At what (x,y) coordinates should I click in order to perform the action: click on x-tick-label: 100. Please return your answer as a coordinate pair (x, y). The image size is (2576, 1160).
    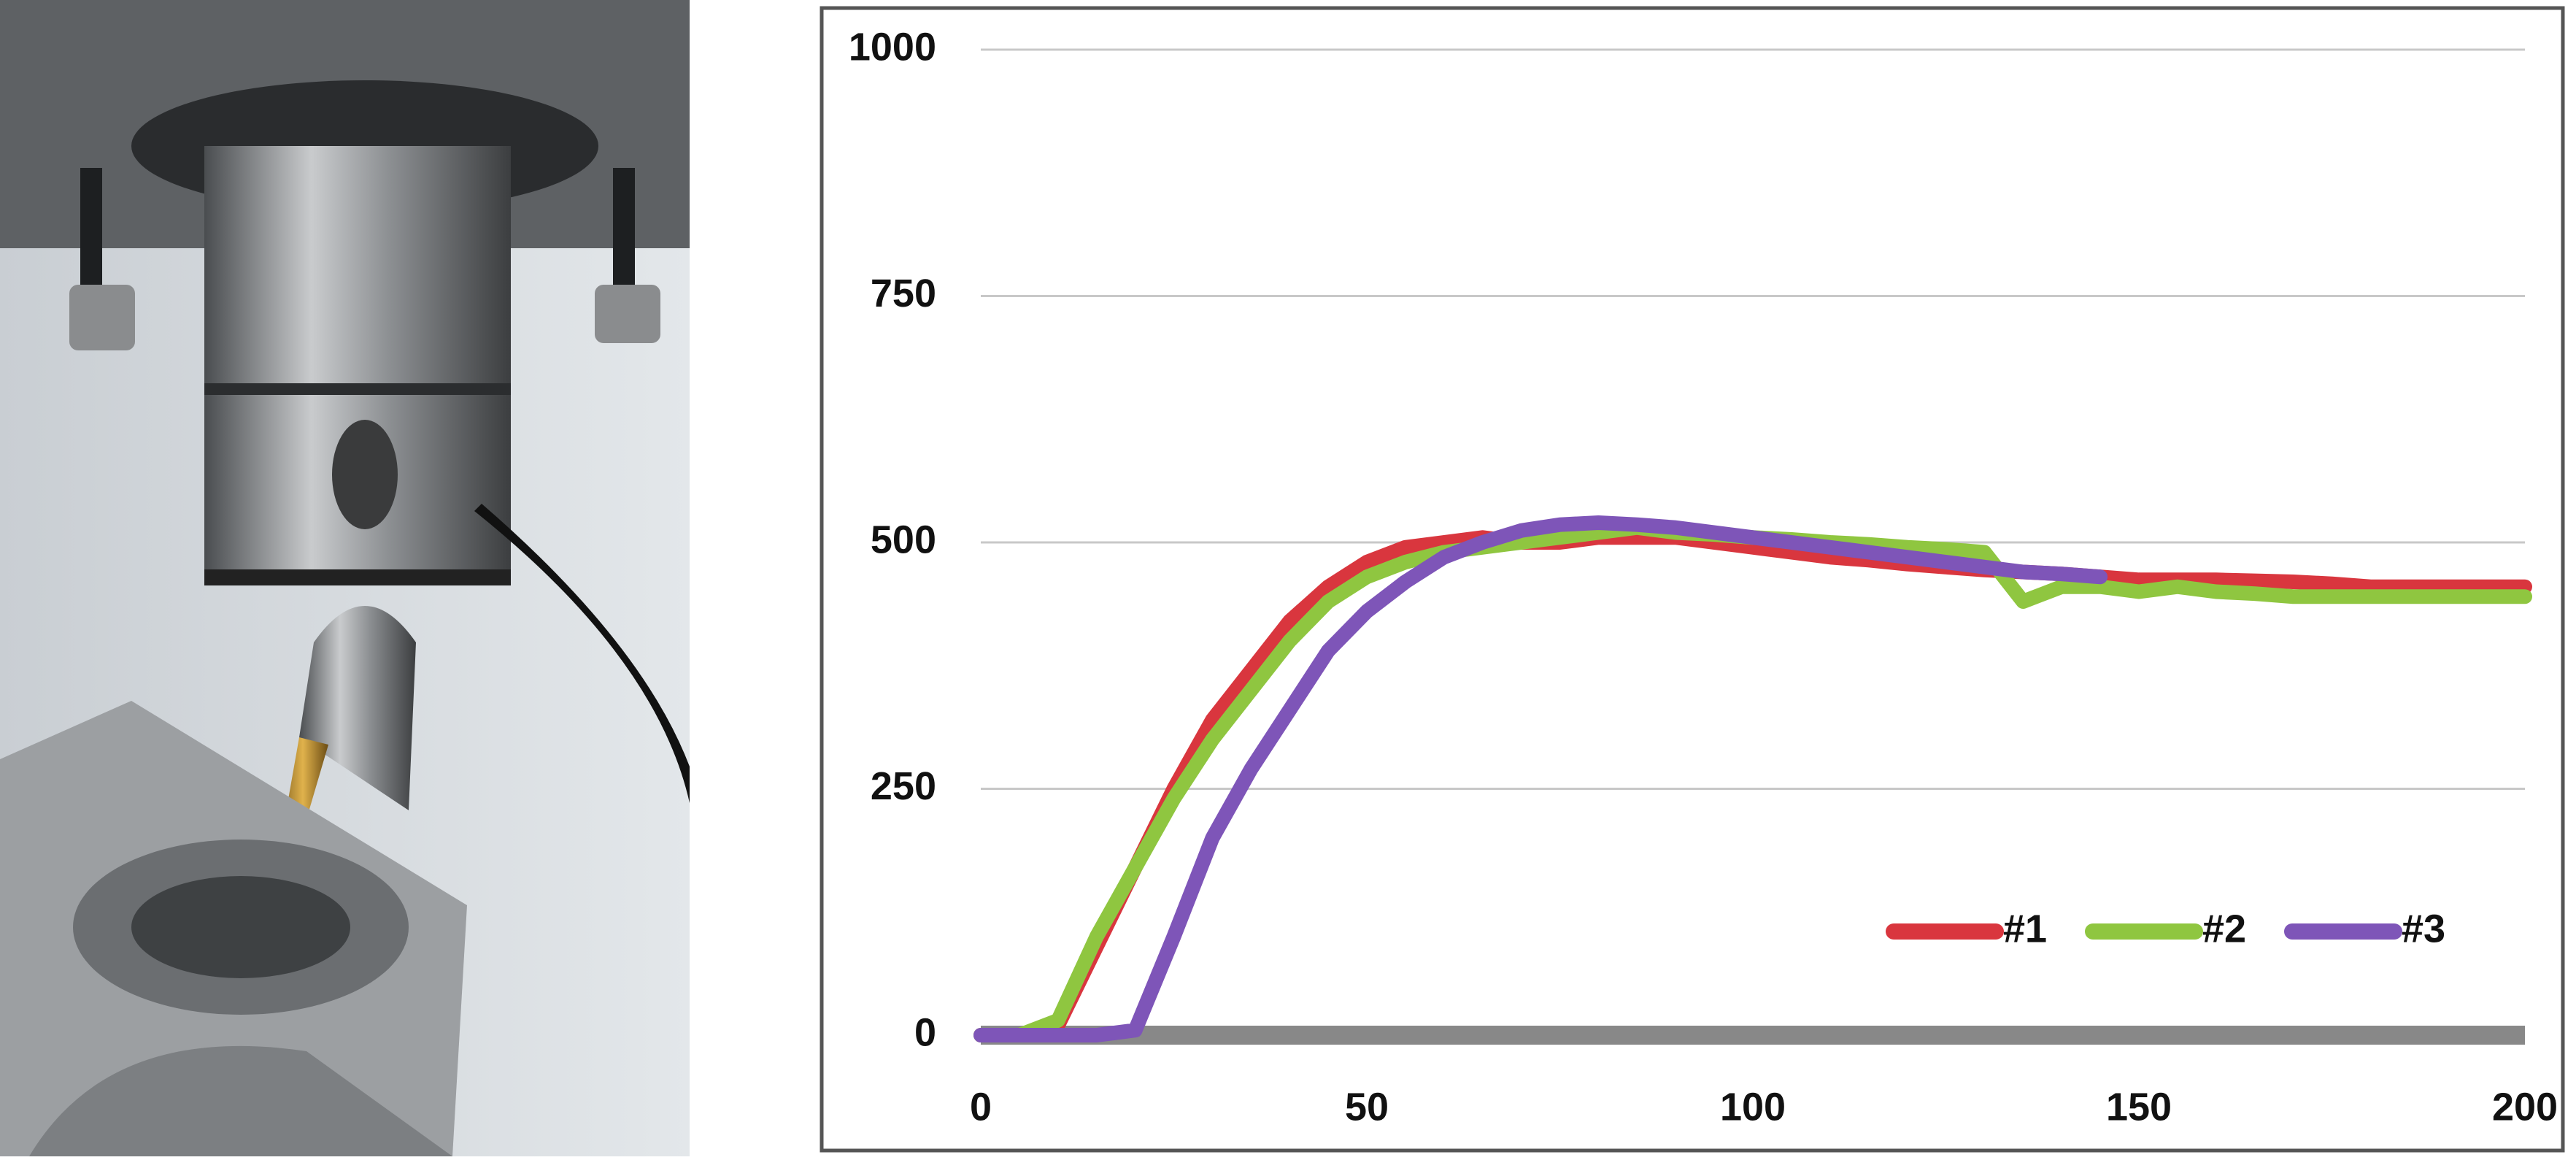
    Looking at the image, I should click on (1753, 1107).